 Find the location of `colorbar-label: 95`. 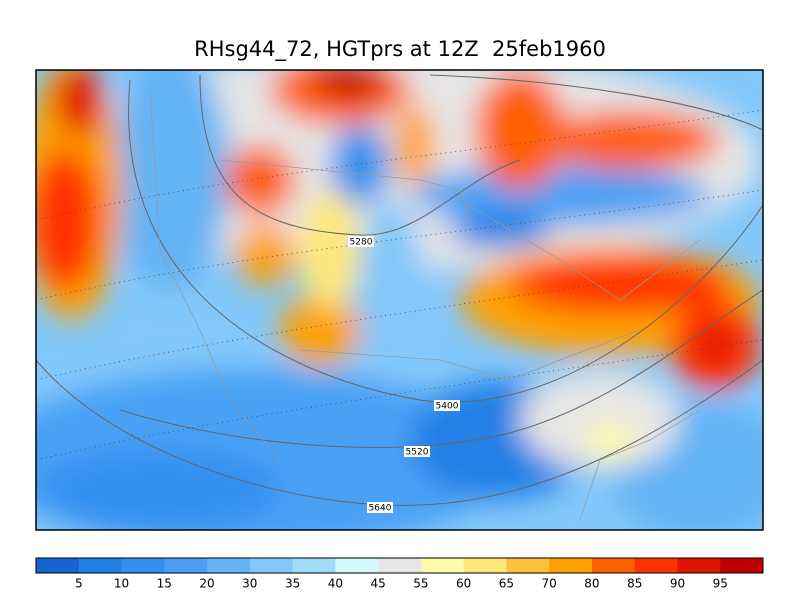

colorbar-label: 95 is located at coordinates (720, 584).